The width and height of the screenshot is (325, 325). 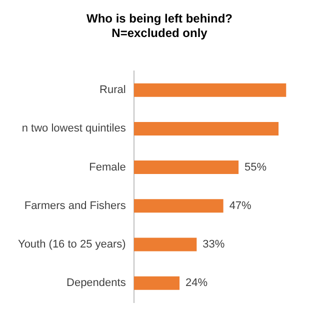 I want to click on y-tick-label: n two lowest quintiles, so click(x=74, y=128).